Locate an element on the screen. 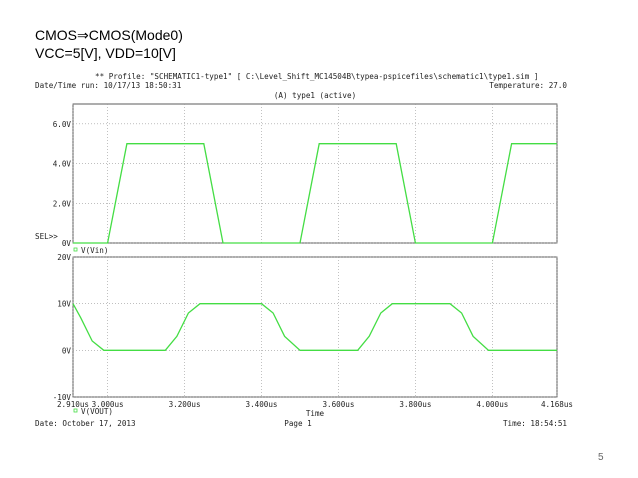 The image size is (638, 478). legend-label: V(Vin) is located at coordinates (94, 250).